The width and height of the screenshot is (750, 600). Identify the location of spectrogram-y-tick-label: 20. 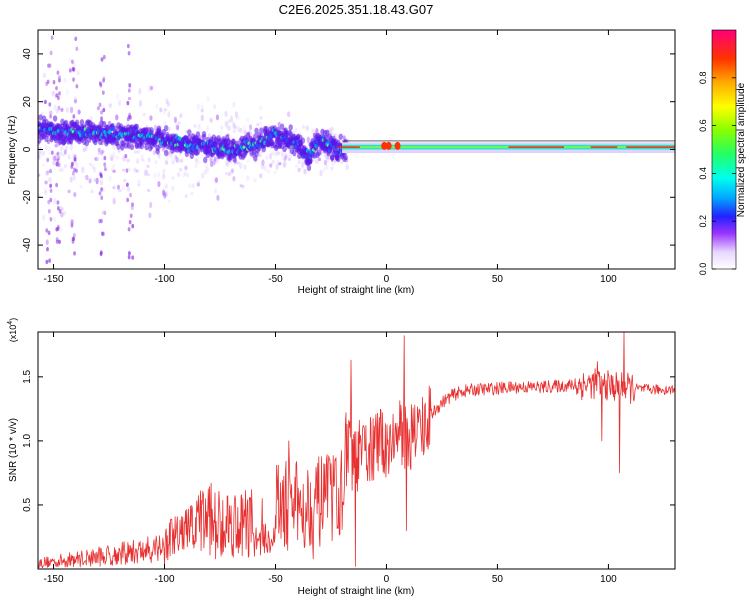
(27, 102).